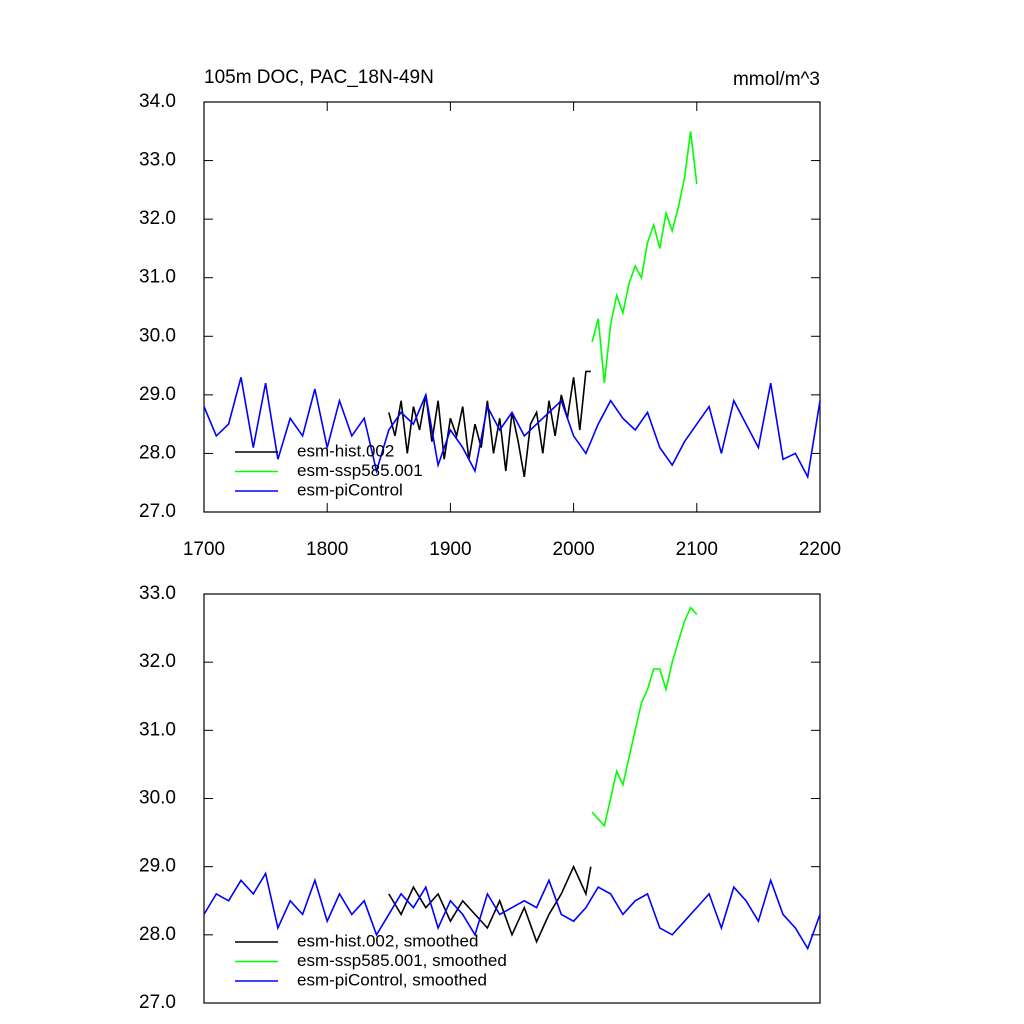 The height and width of the screenshot is (1024, 1024). I want to click on legend-label: esm-hist.002, smoothed, so click(387, 940).